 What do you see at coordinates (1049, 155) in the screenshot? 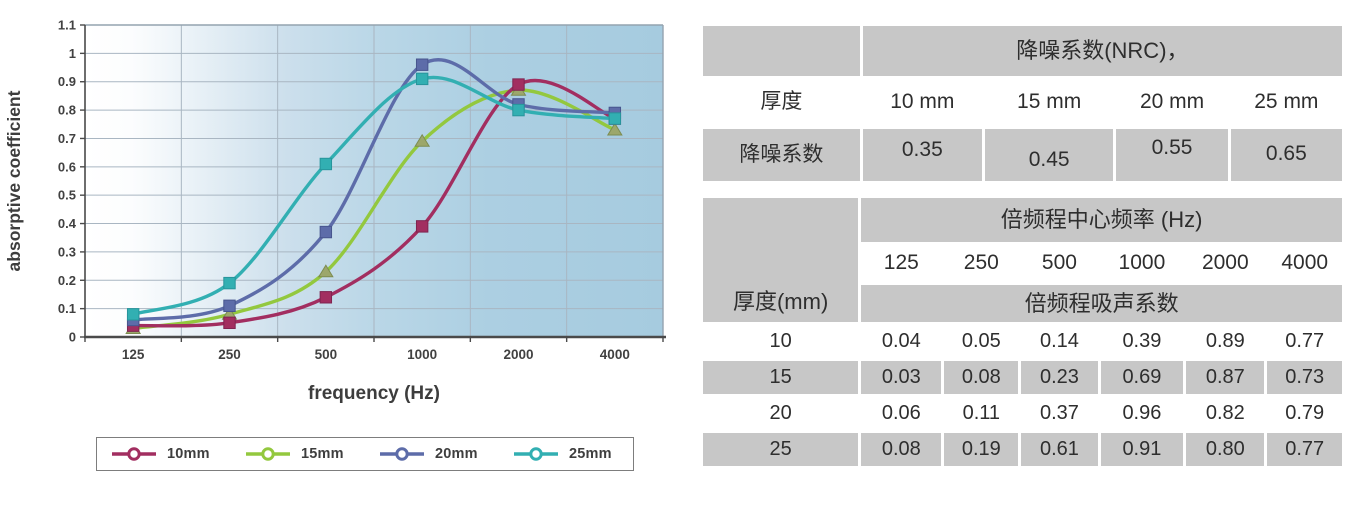
I see `nrc-value-cell: 0.45` at bounding box center [1049, 155].